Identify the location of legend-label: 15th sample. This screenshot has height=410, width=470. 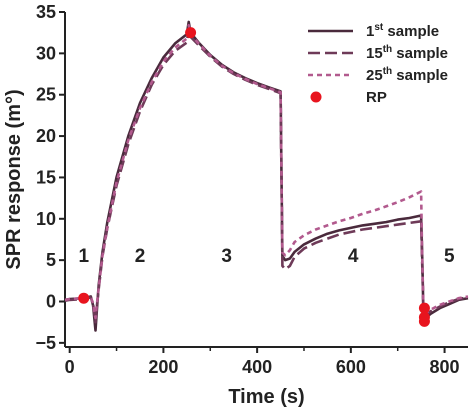
(407, 53).